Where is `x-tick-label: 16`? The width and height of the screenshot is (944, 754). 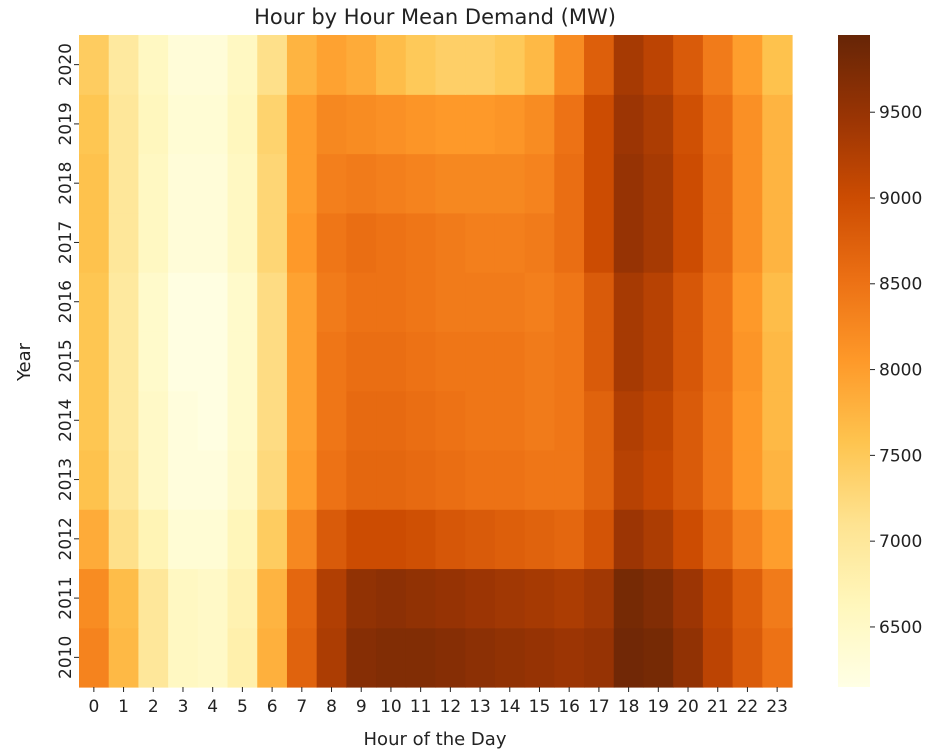 x-tick-label: 16 is located at coordinates (569, 707).